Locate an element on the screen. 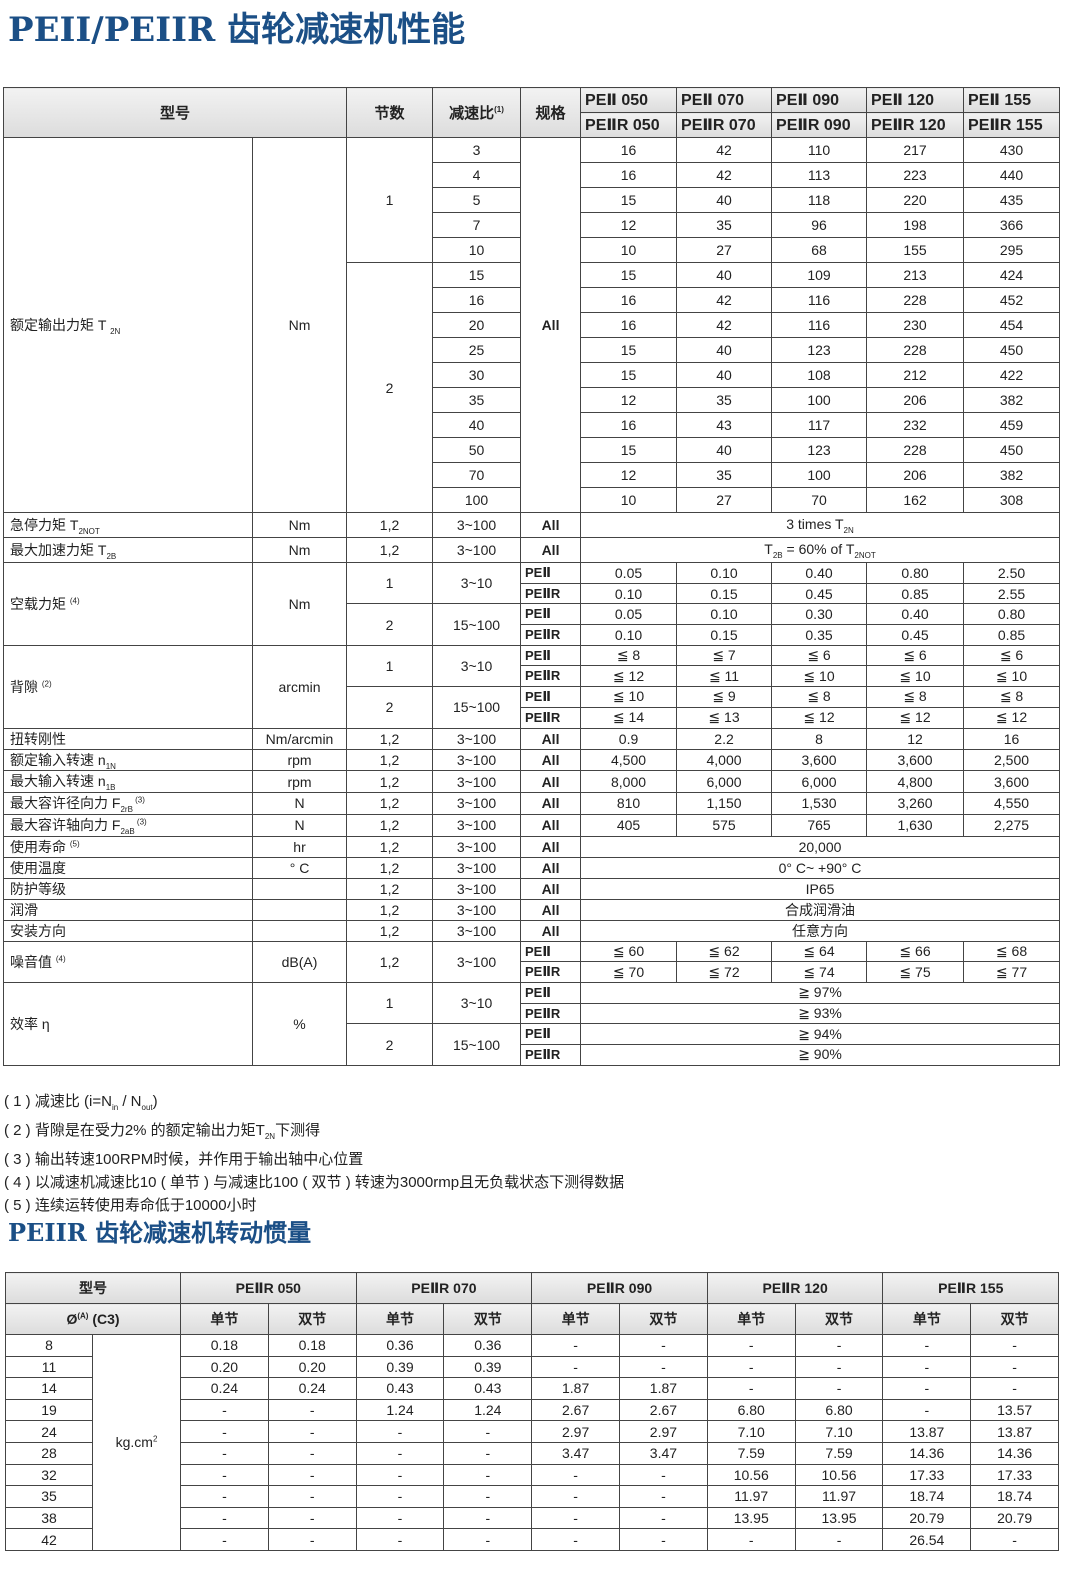 The height and width of the screenshot is (1578, 1070). value: 35 is located at coordinates (724, 225).